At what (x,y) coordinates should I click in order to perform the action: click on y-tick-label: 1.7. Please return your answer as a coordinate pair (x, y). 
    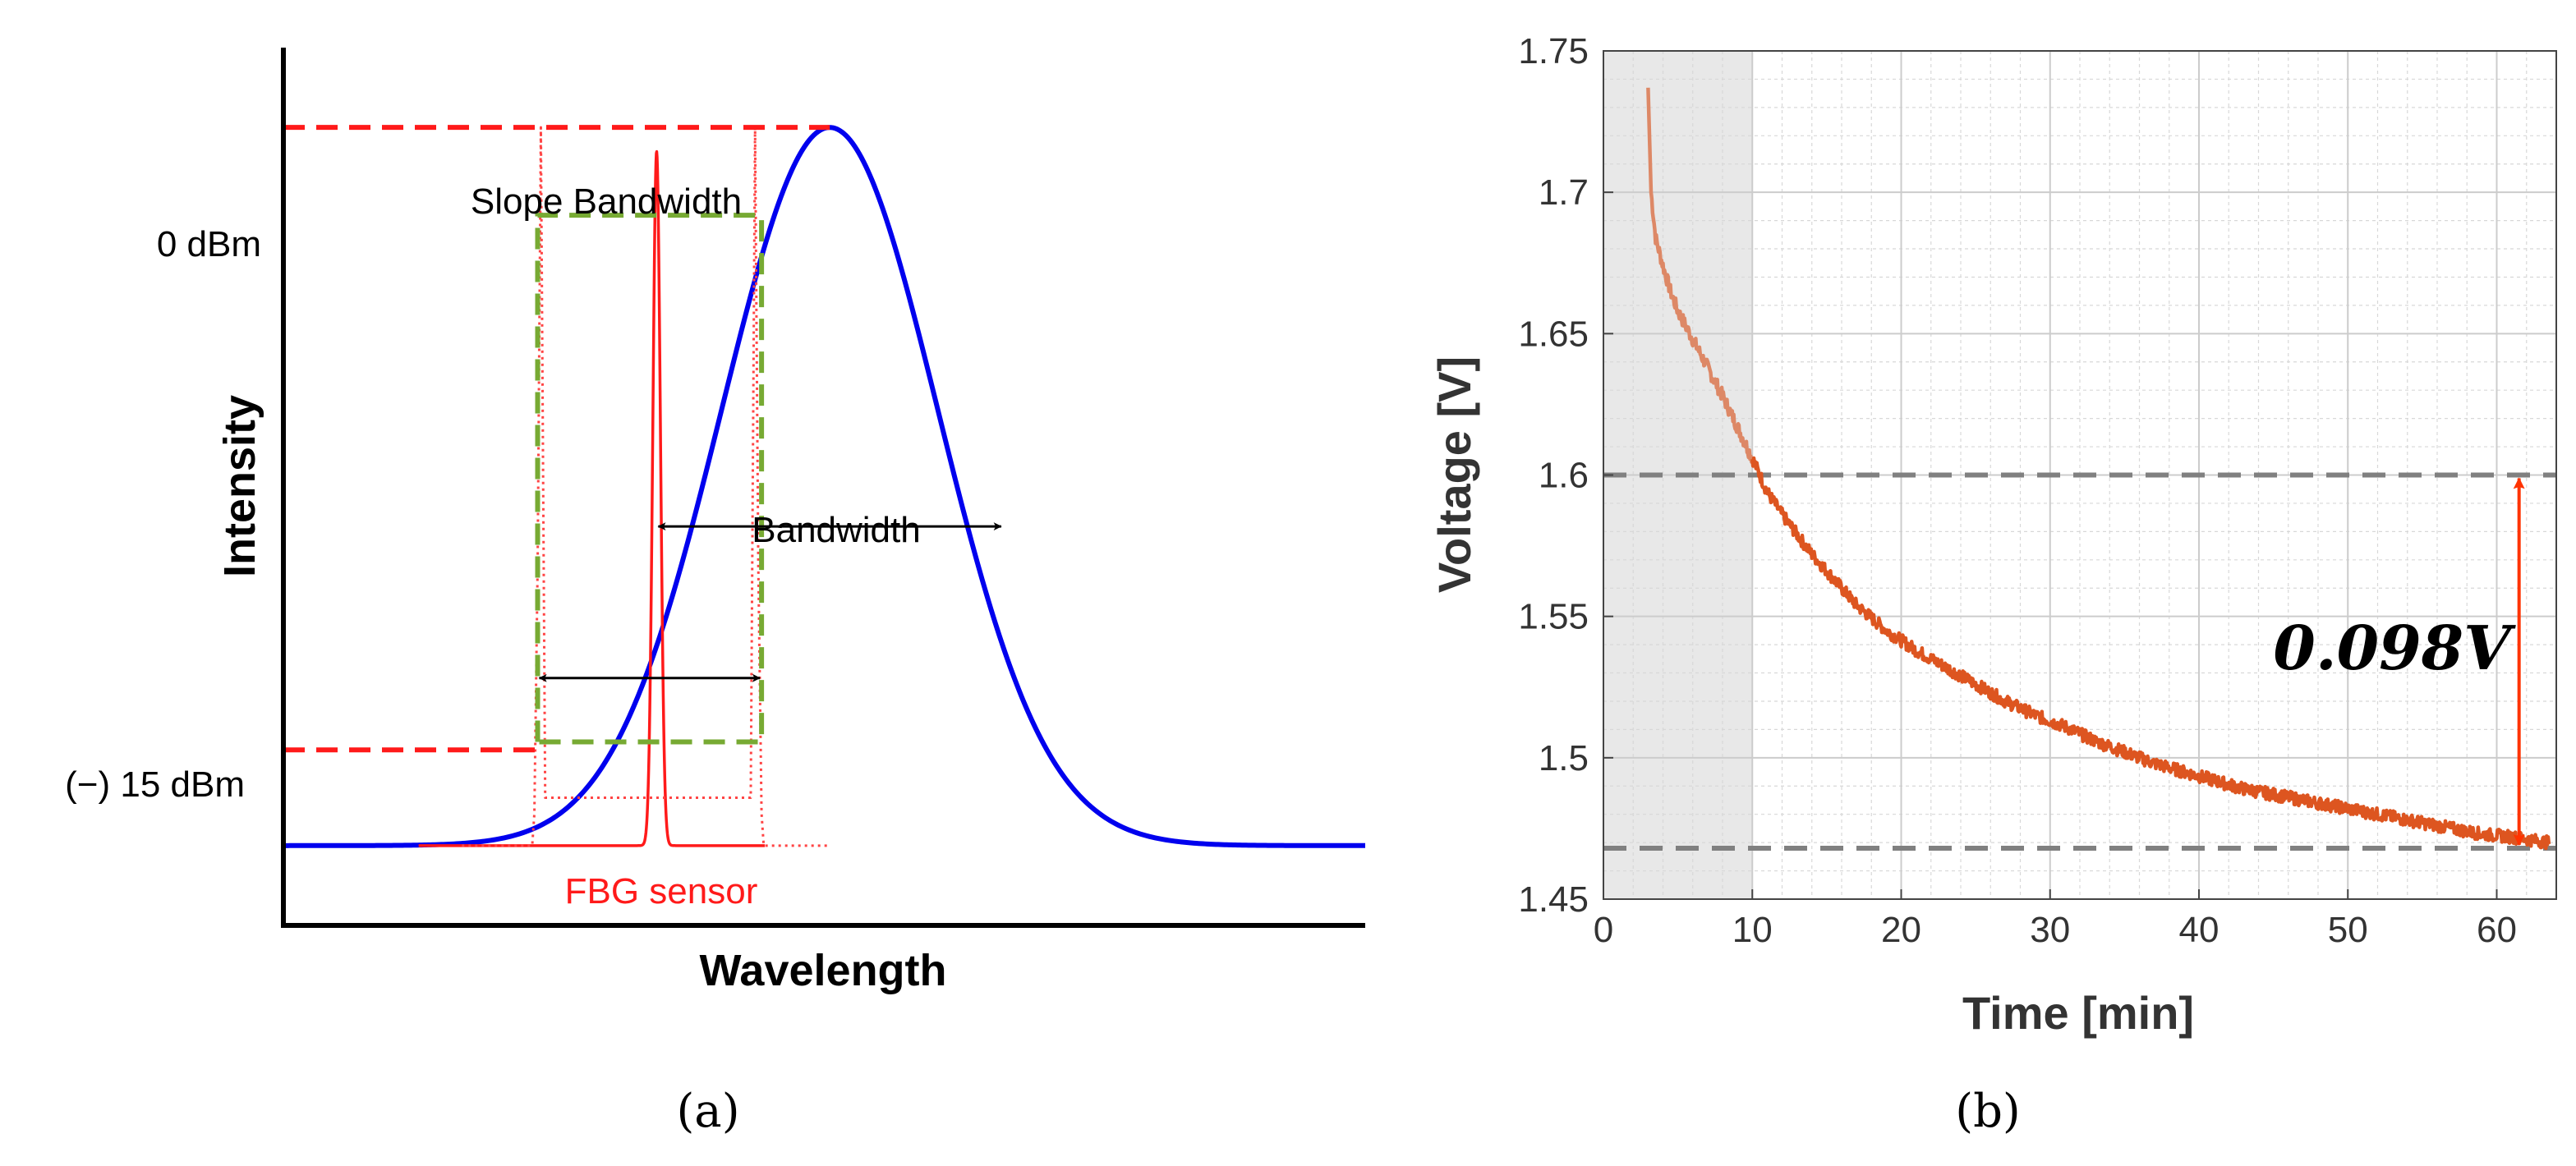
    Looking at the image, I should click on (1564, 192).